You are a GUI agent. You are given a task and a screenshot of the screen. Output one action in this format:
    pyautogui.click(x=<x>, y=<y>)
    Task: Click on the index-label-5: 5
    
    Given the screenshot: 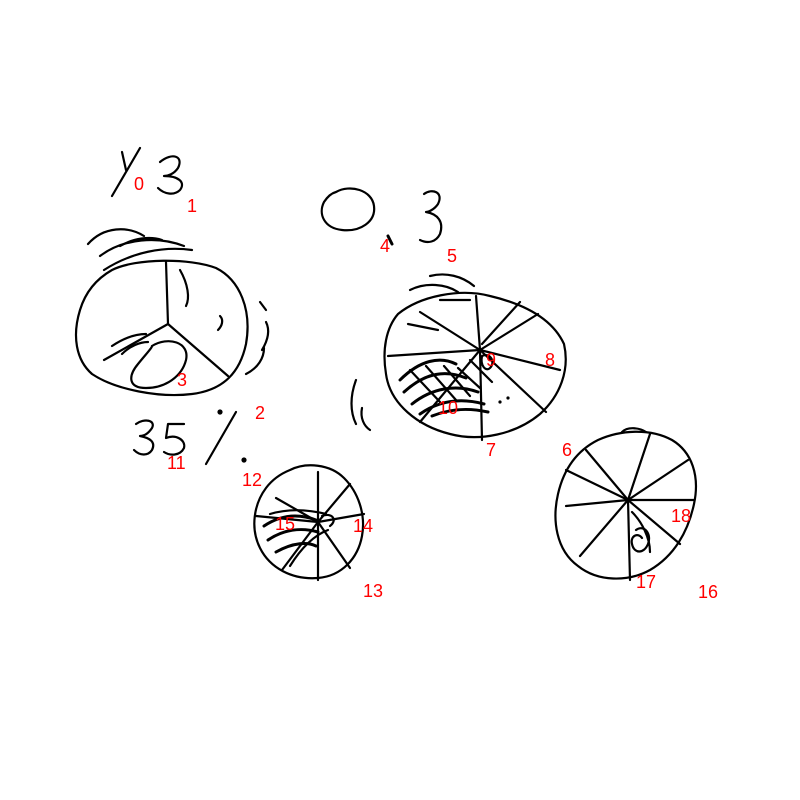 What is the action you would take?
    pyautogui.click(x=452, y=256)
    